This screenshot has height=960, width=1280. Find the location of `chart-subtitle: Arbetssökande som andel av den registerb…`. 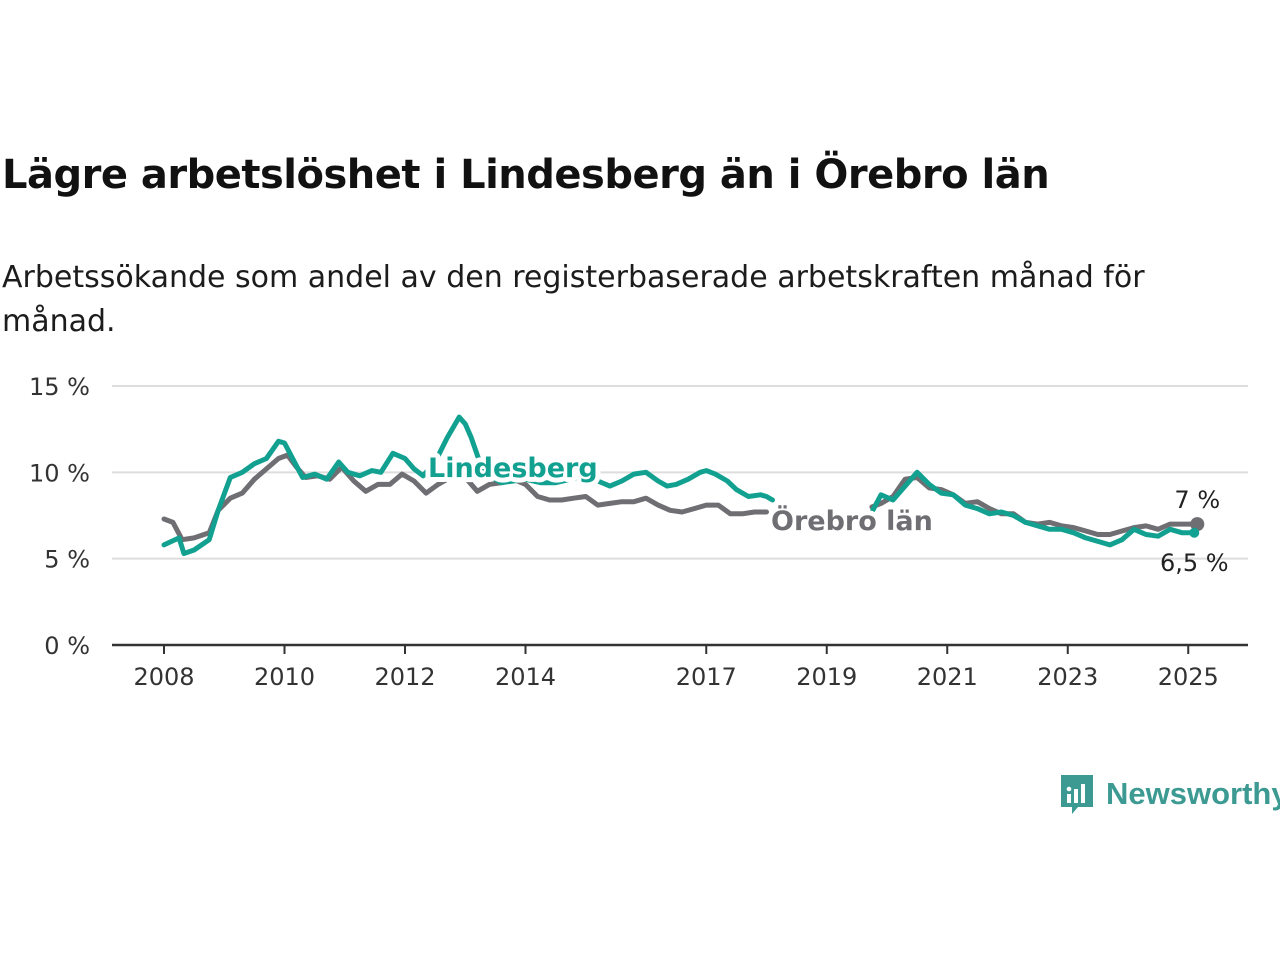

chart-subtitle: Arbetssökande som andel av den registerb… is located at coordinates (573, 299).